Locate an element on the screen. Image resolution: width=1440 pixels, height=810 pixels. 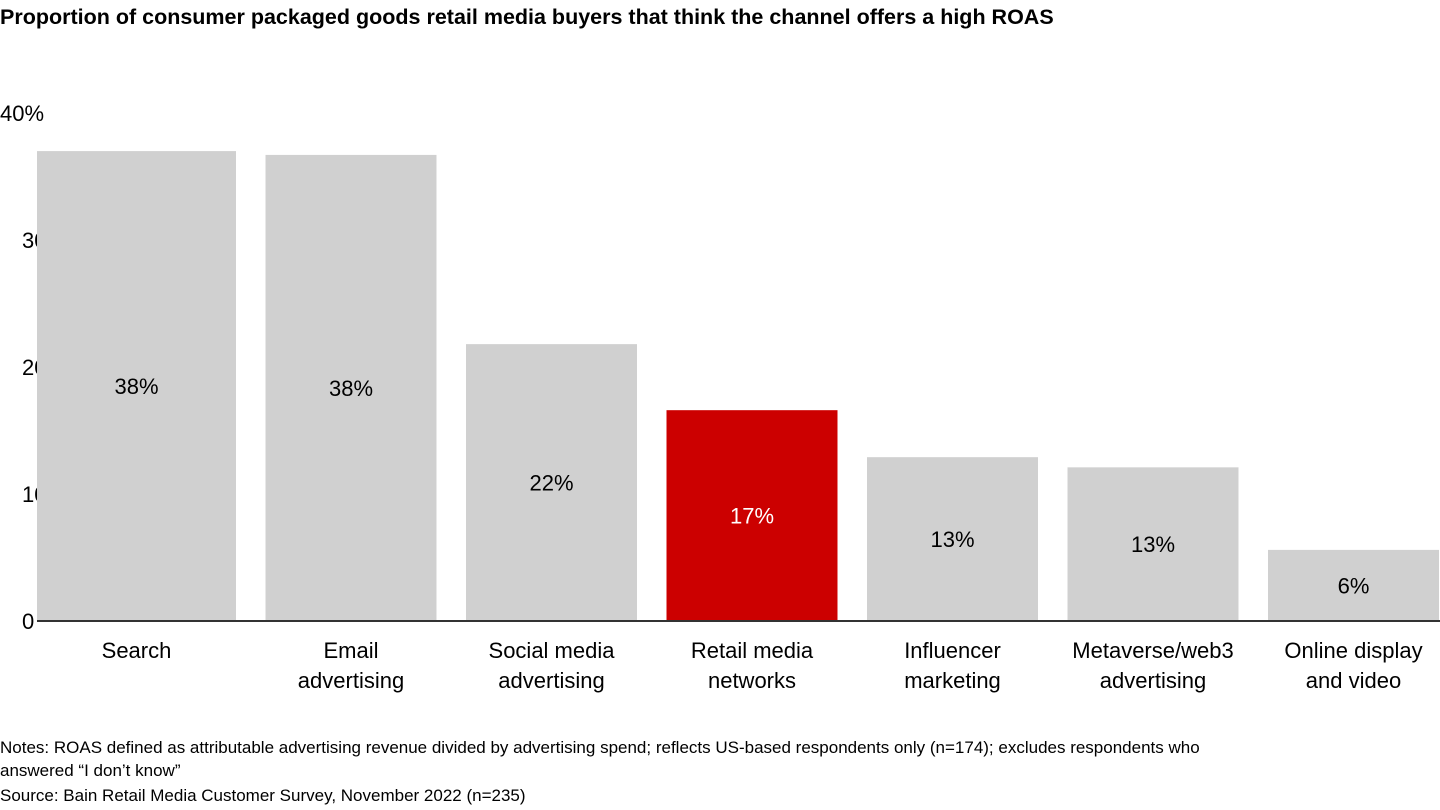
category-label: Online display is located at coordinates (1353, 650).